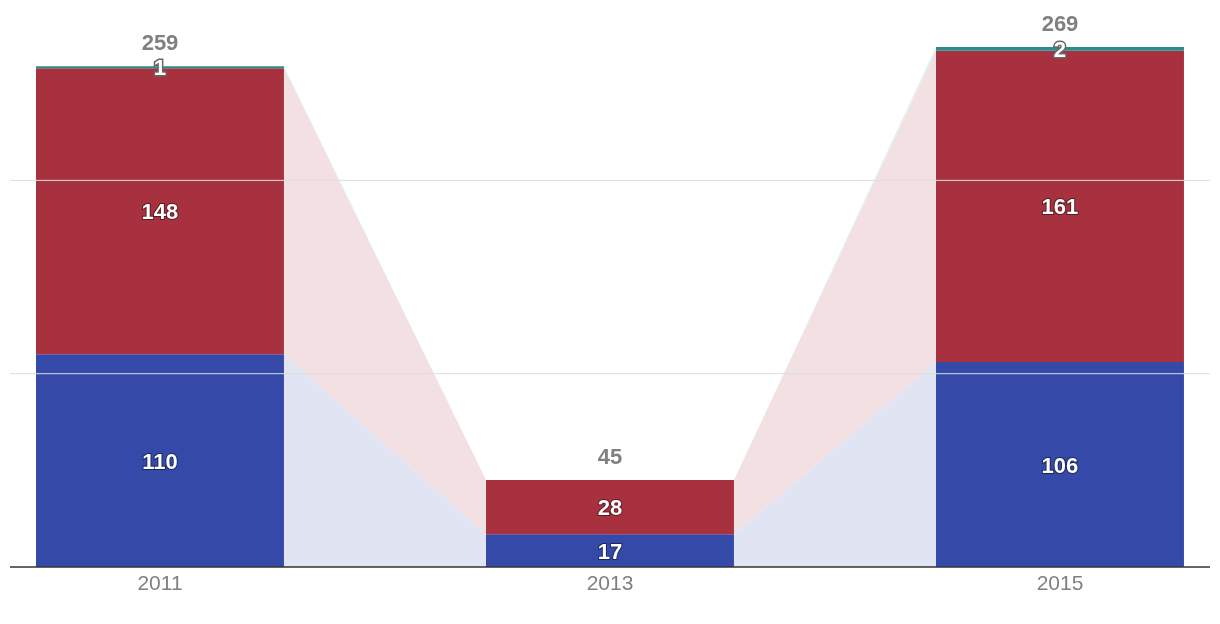 This screenshot has height=624, width=1220. Describe the element at coordinates (1060, 207) in the screenshot. I see `data-label: 161` at that location.